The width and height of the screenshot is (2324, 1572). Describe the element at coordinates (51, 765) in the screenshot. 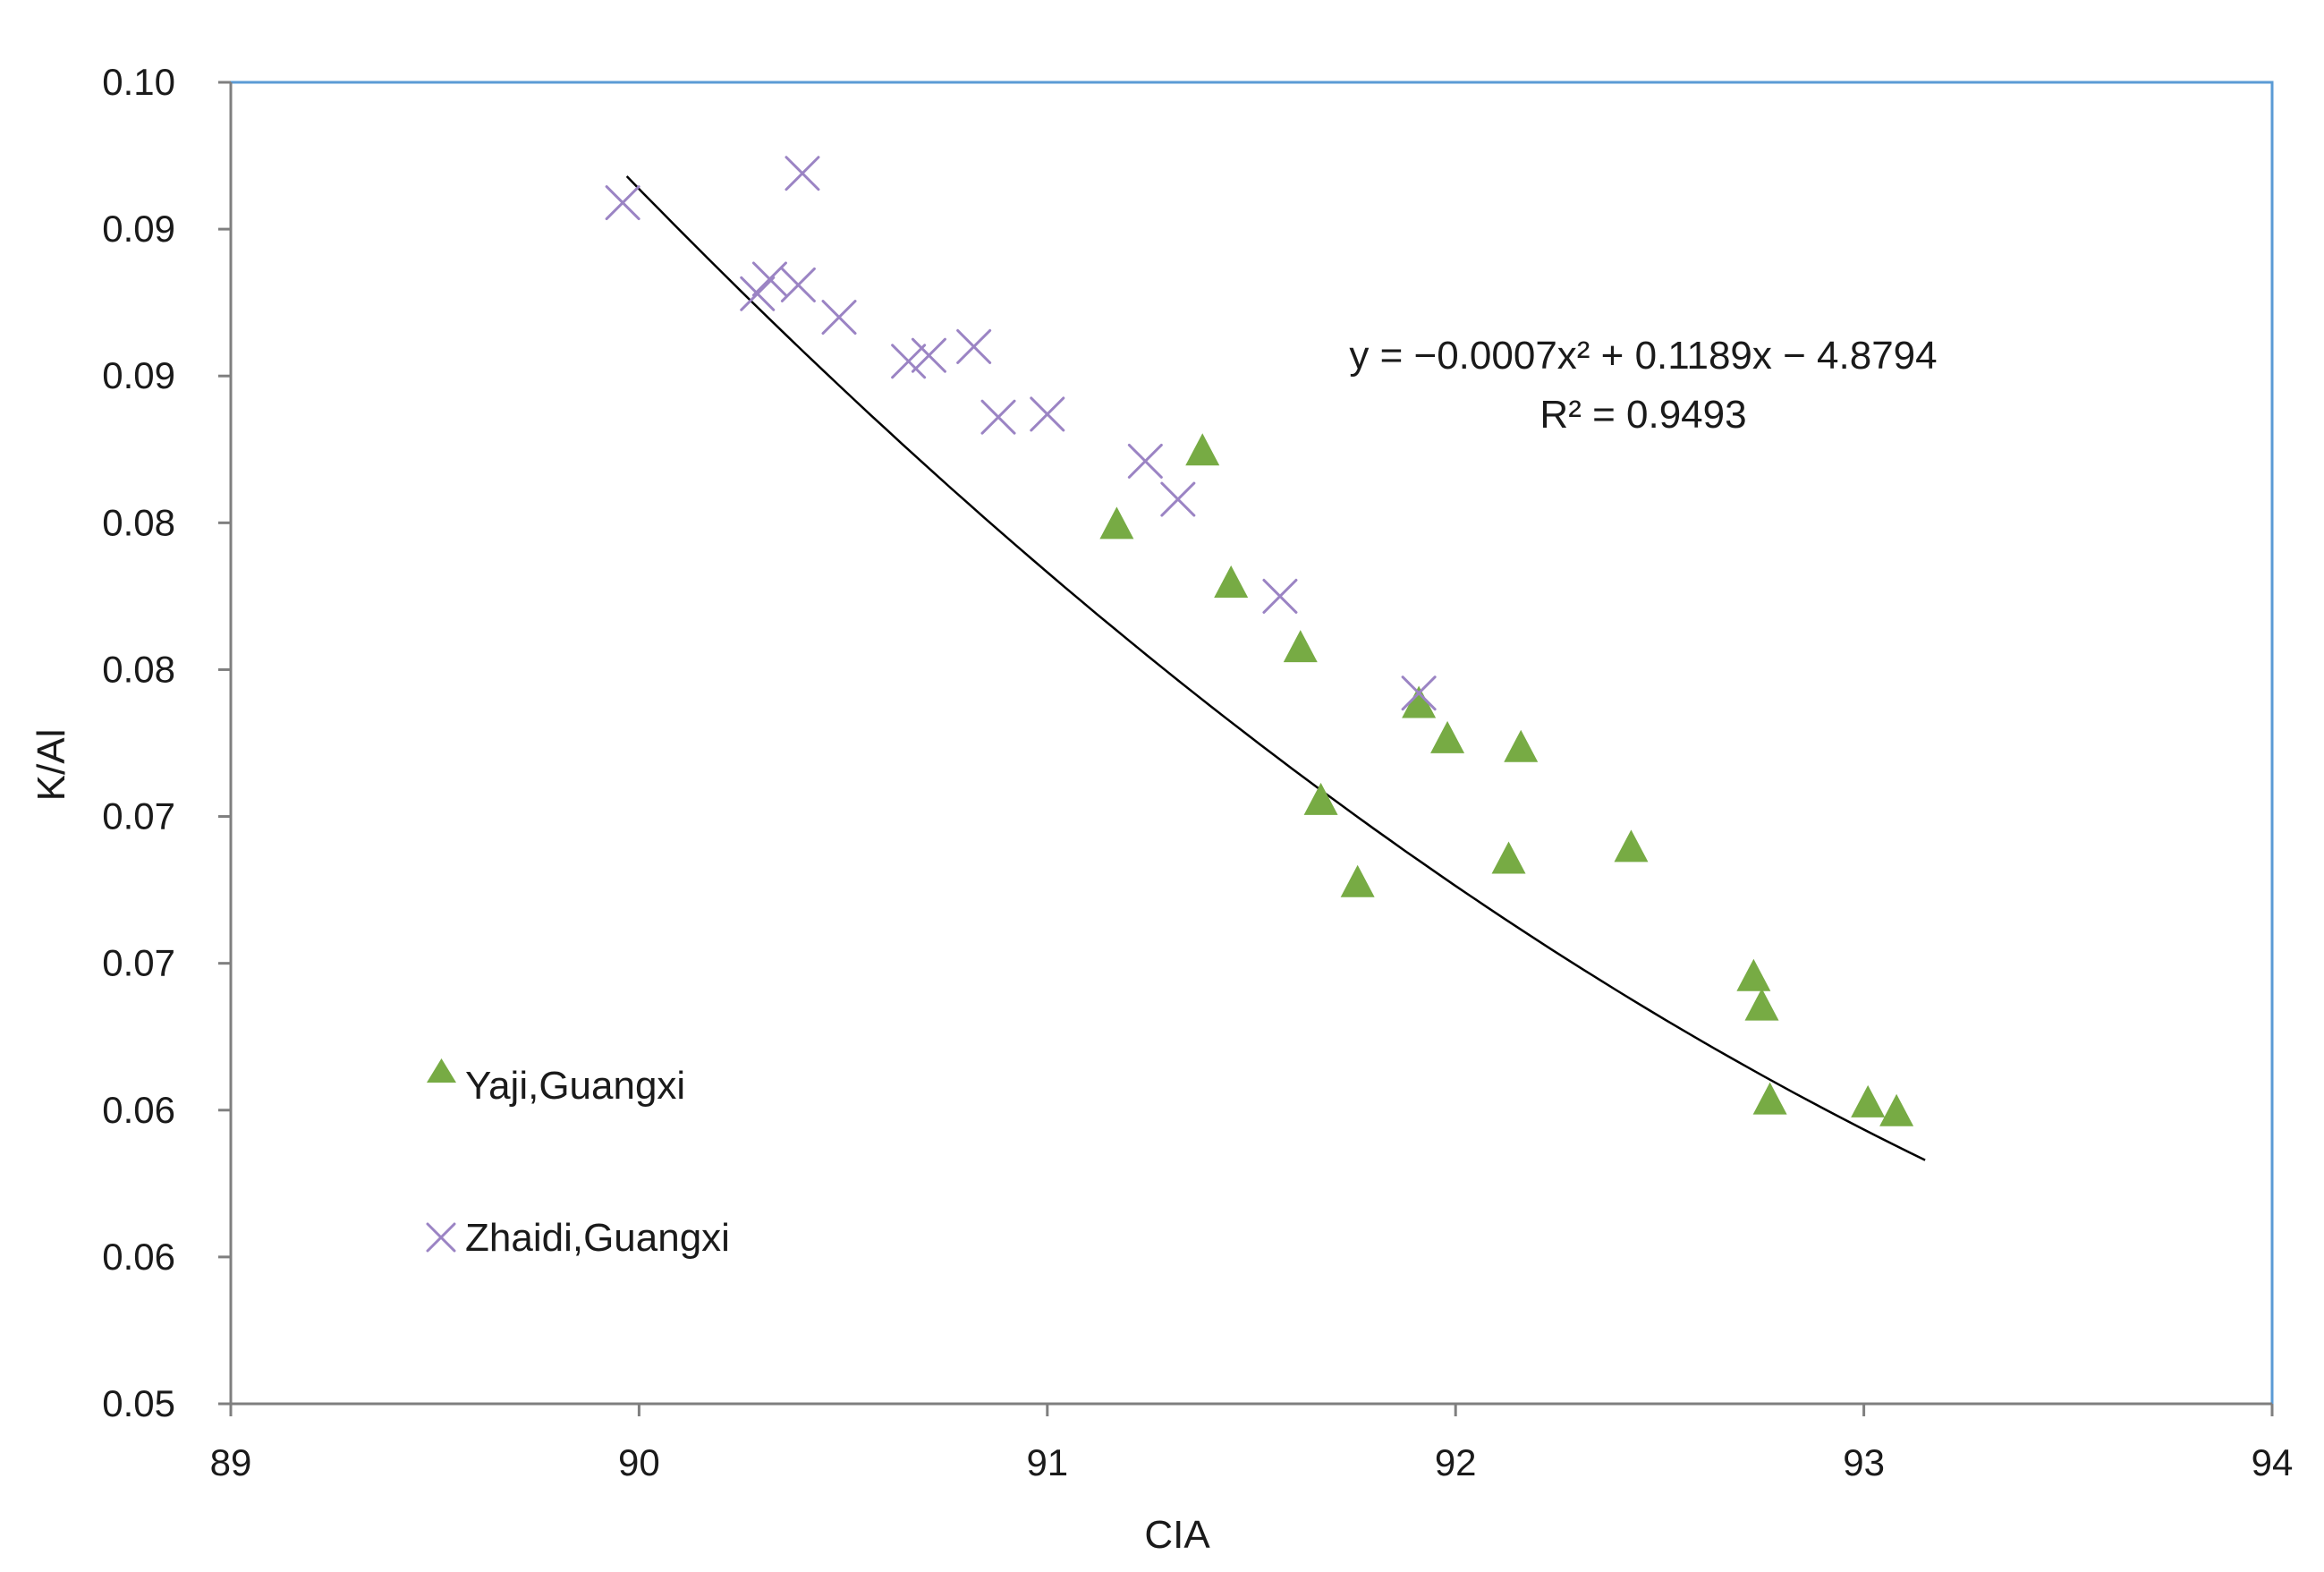

I see `y-axis-title: K/Al` at that location.